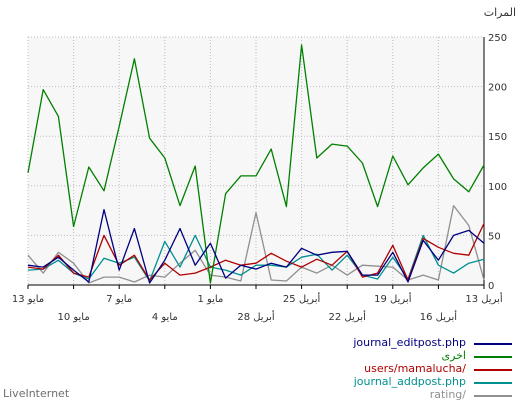  What do you see at coordinates (495, 162) in the screenshot?
I see `y-axis: 0 50 100 150 200 250` at bounding box center [495, 162].